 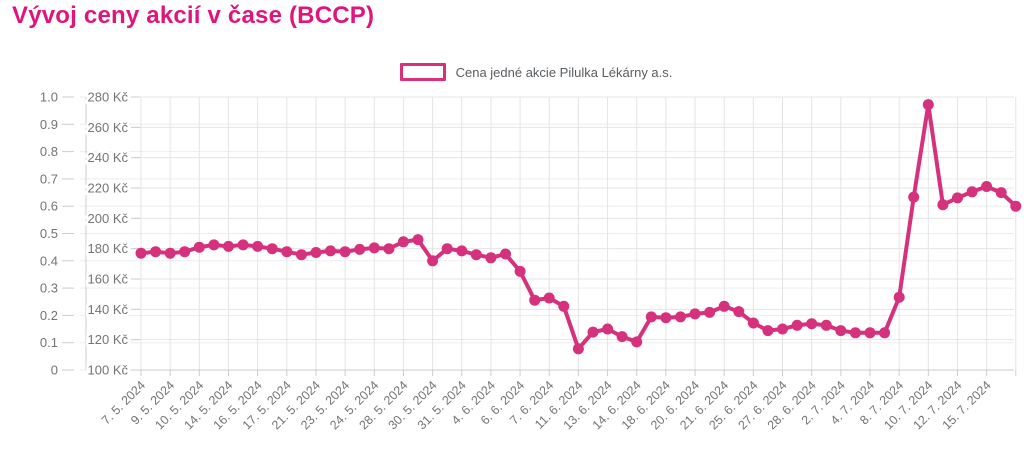 I want to click on y-secondary-tick-label: 0.3, so click(x=49, y=288).